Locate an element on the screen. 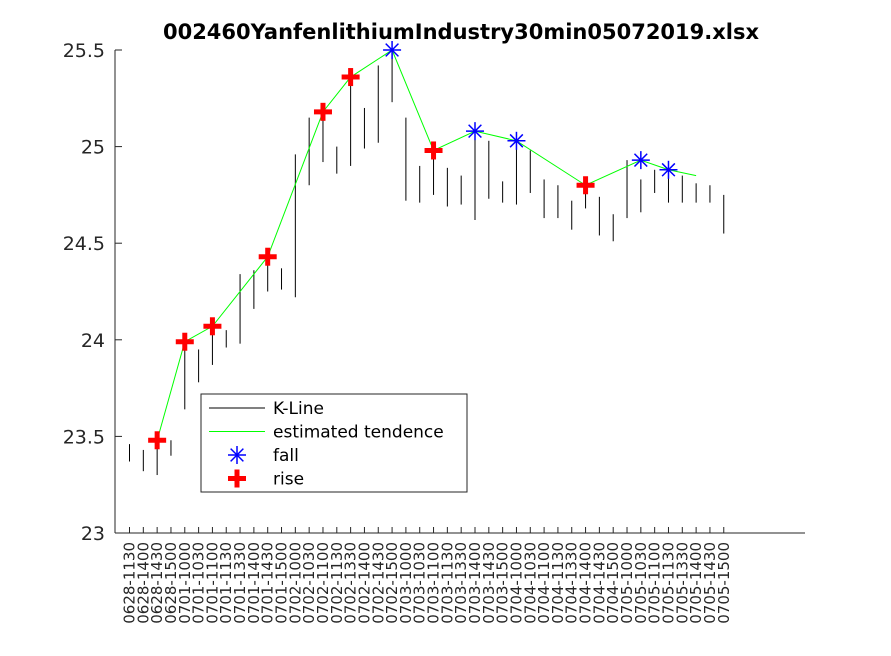  legend-label: estimated tendence is located at coordinates (358, 433).